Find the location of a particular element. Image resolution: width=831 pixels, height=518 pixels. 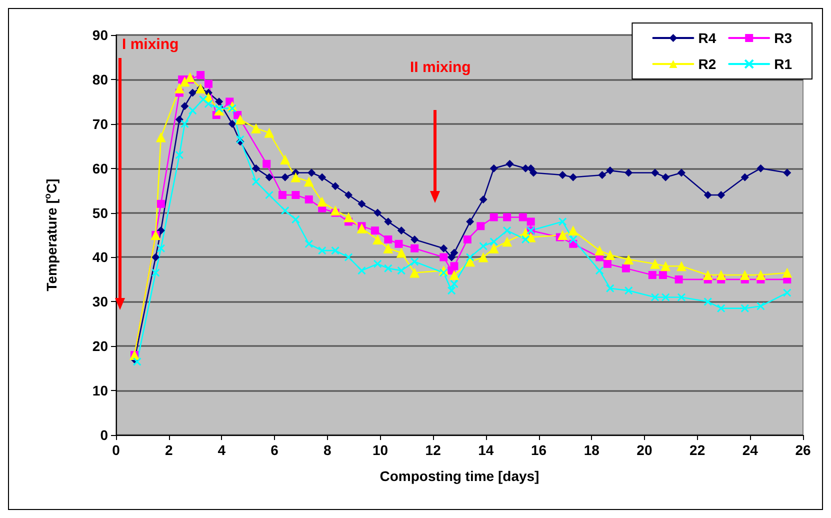

y-tick-label: 30 is located at coordinates (100, 302).